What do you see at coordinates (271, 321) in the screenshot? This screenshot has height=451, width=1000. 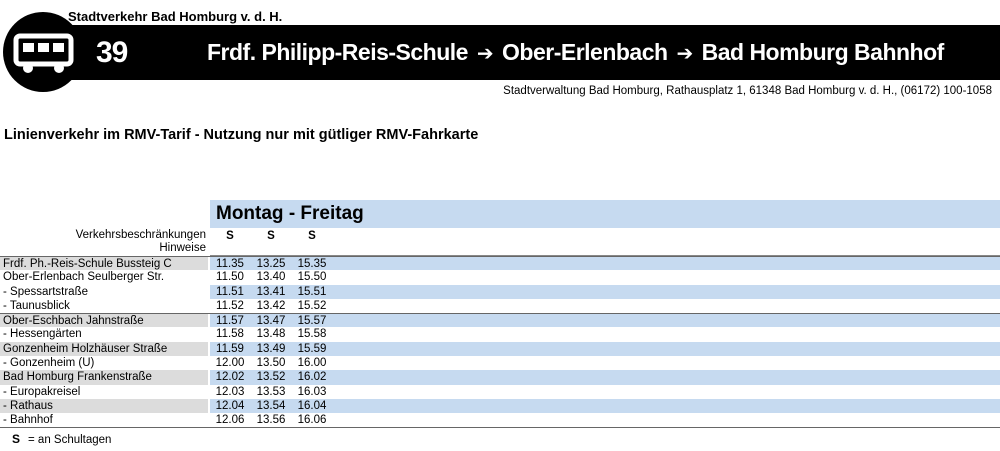 I see `departure-time: 13.47` at bounding box center [271, 321].